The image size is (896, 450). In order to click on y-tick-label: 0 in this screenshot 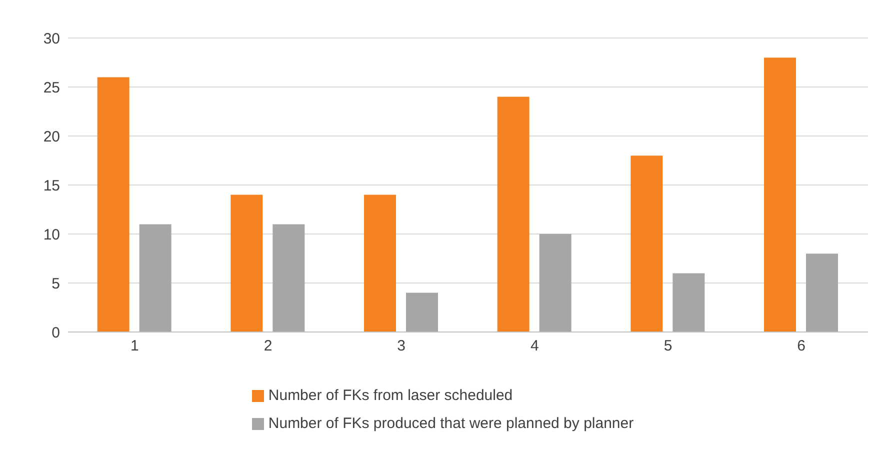, I will do `click(56, 333)`.